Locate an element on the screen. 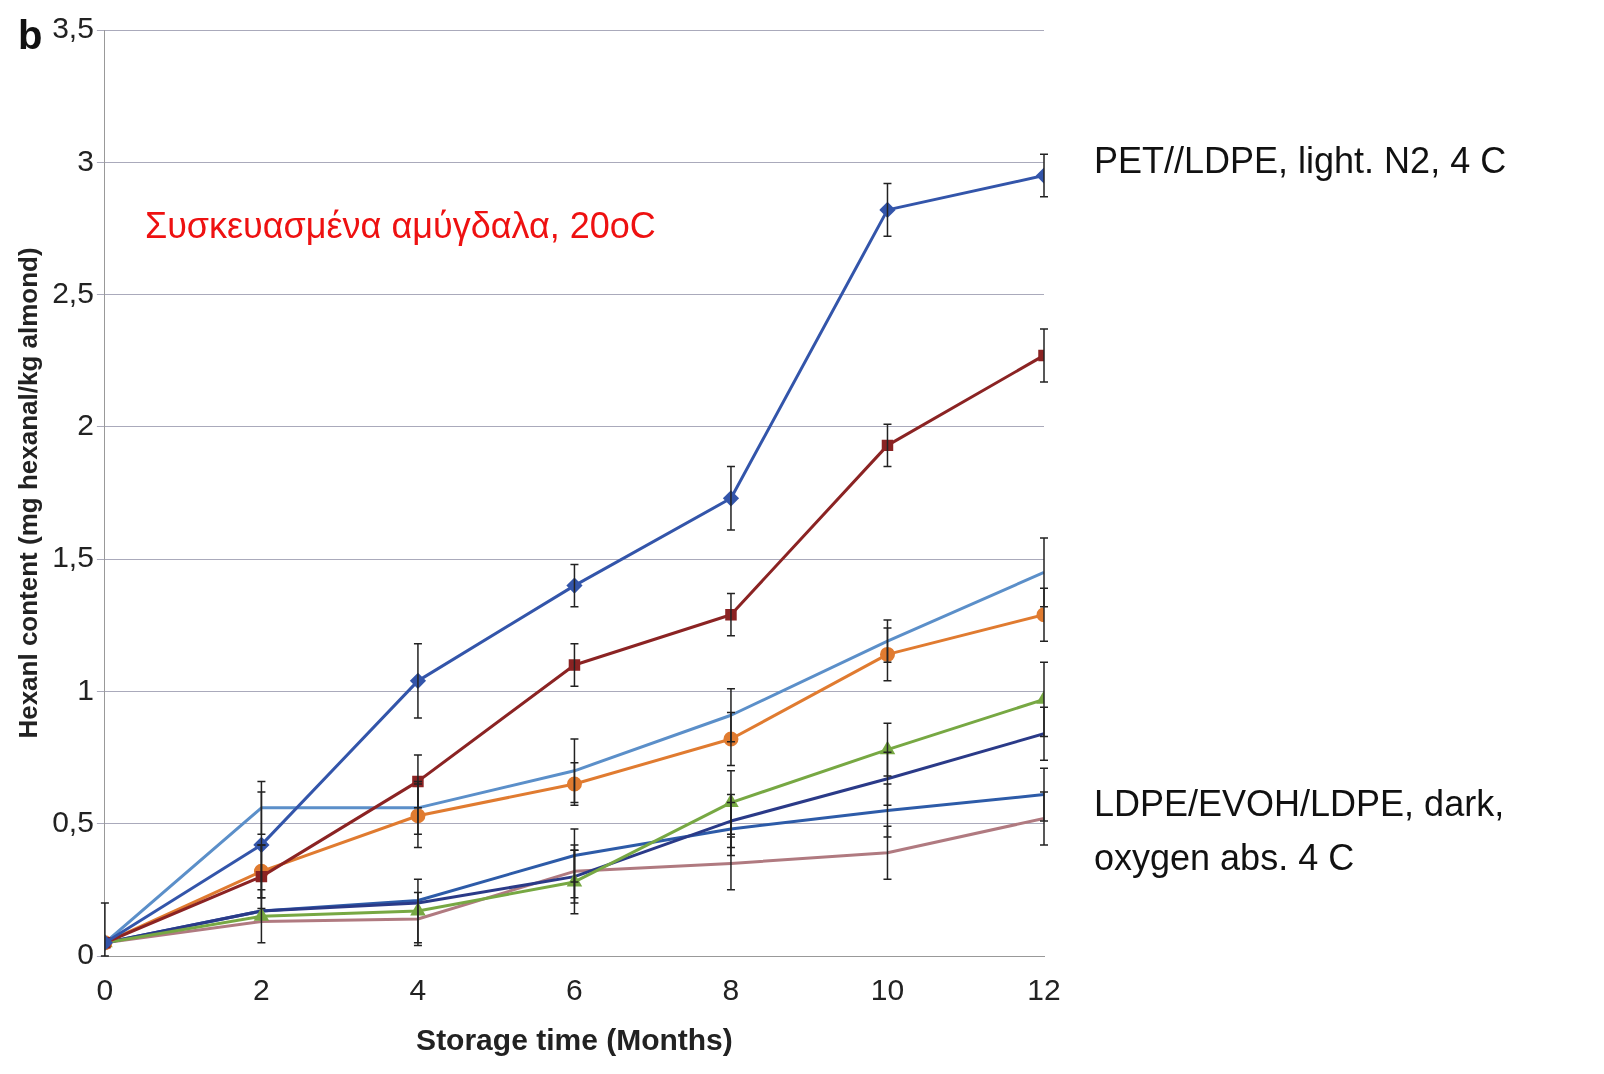  x-tick-label: 12 is located at coordinates (1044, 990).